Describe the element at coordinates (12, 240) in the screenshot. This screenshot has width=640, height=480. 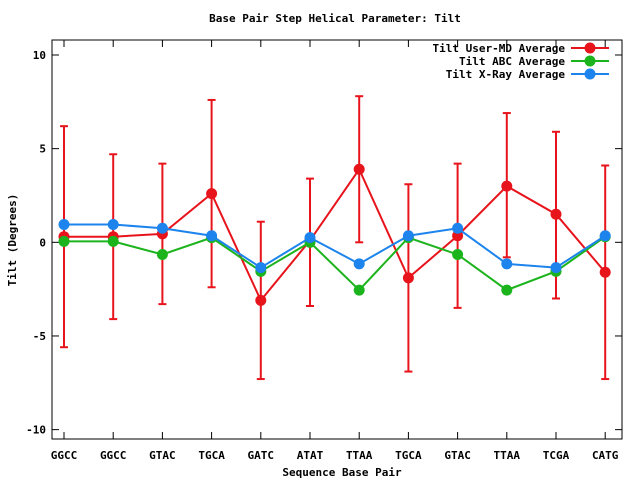
I see `y-axis-label: Tilt (Degrees)` at that location.